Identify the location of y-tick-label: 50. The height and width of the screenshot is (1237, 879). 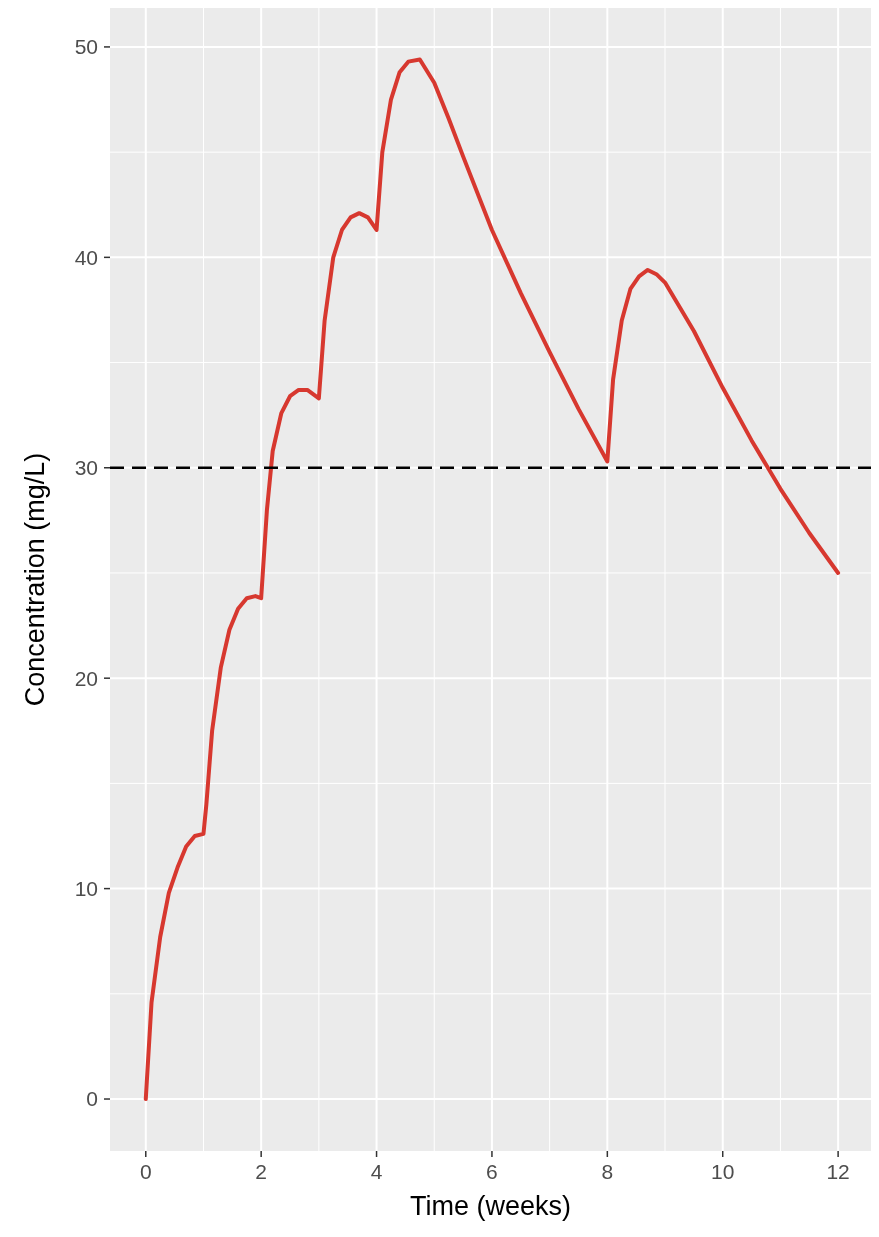
(86, 47).